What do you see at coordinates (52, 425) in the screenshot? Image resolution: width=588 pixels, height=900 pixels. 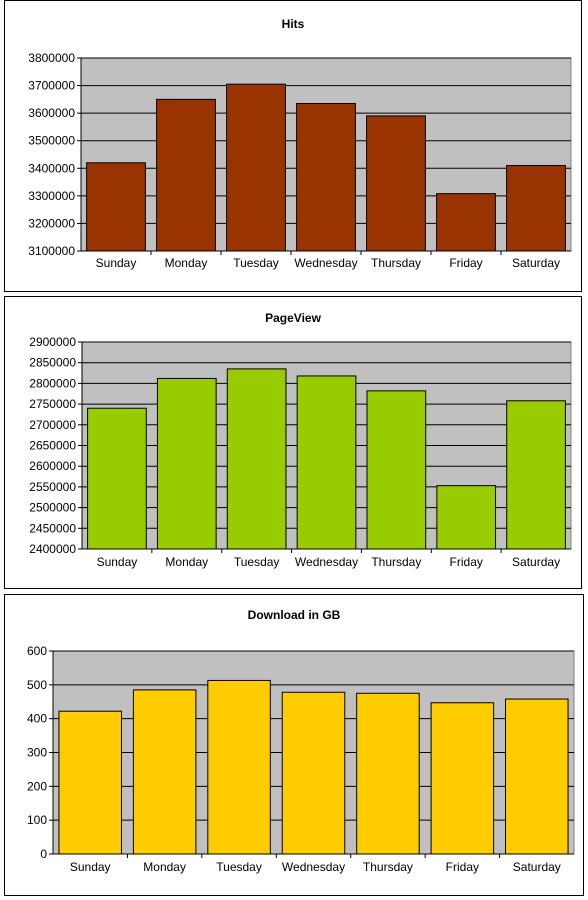 I see `pageview-y-tick-label: 2700000` at bounding box center [52, 425].